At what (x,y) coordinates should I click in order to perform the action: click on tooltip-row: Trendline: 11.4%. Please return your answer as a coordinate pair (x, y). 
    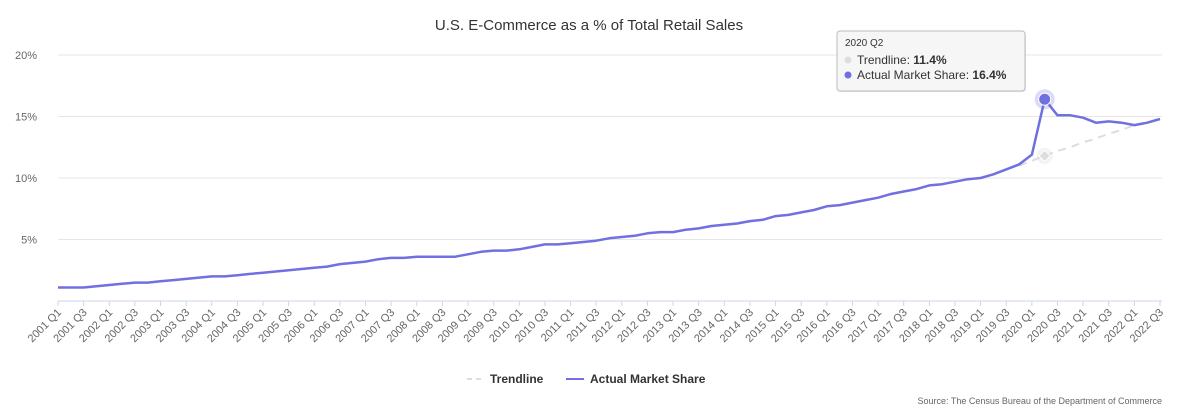
    Looking at the image, I should click on (902, 60).